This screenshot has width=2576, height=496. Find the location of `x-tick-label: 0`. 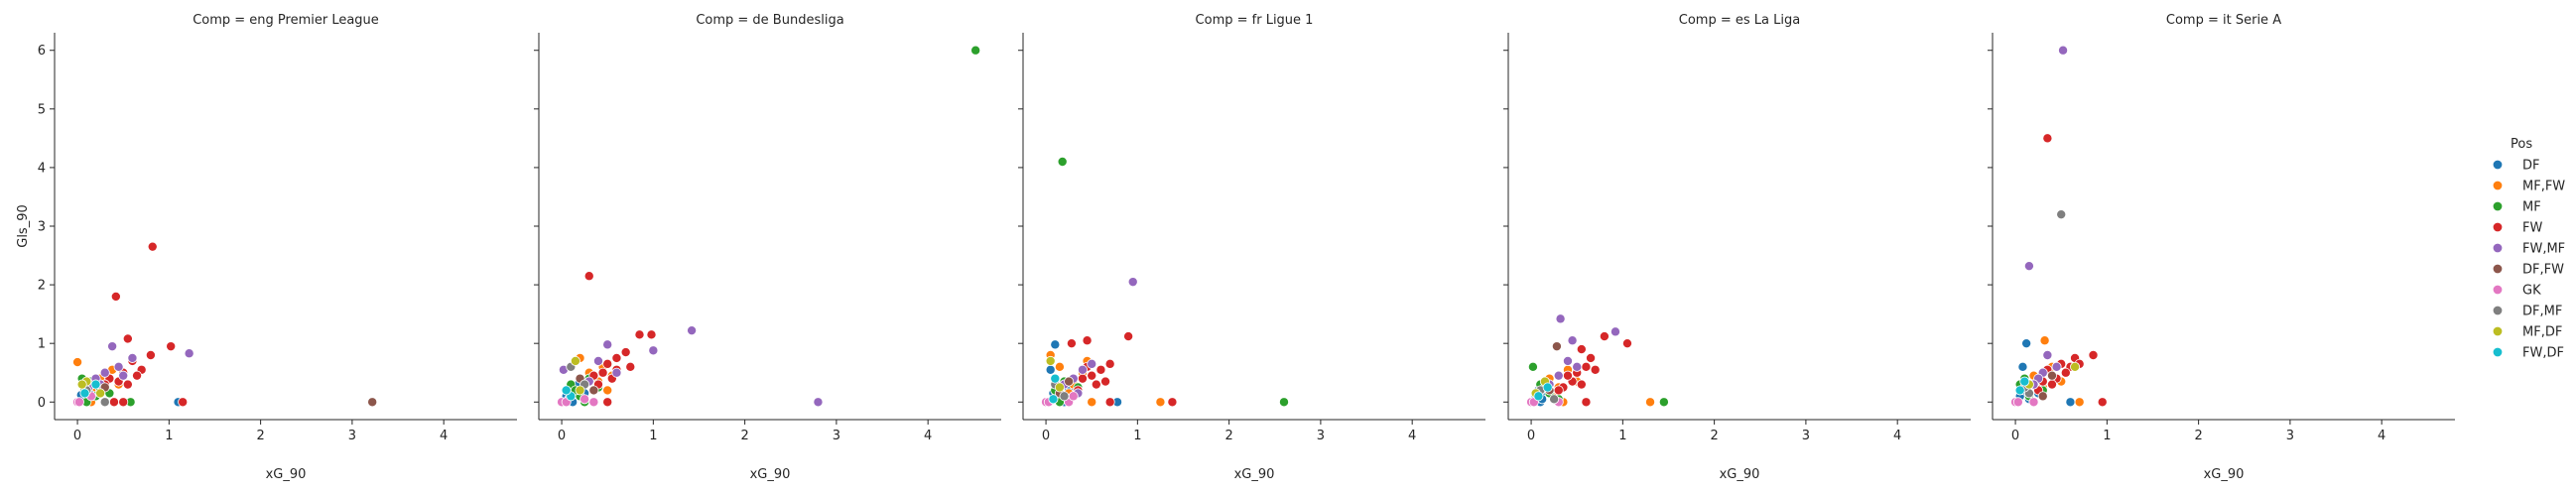

x-tick-label: 0 is located at coordinates (77, 436).